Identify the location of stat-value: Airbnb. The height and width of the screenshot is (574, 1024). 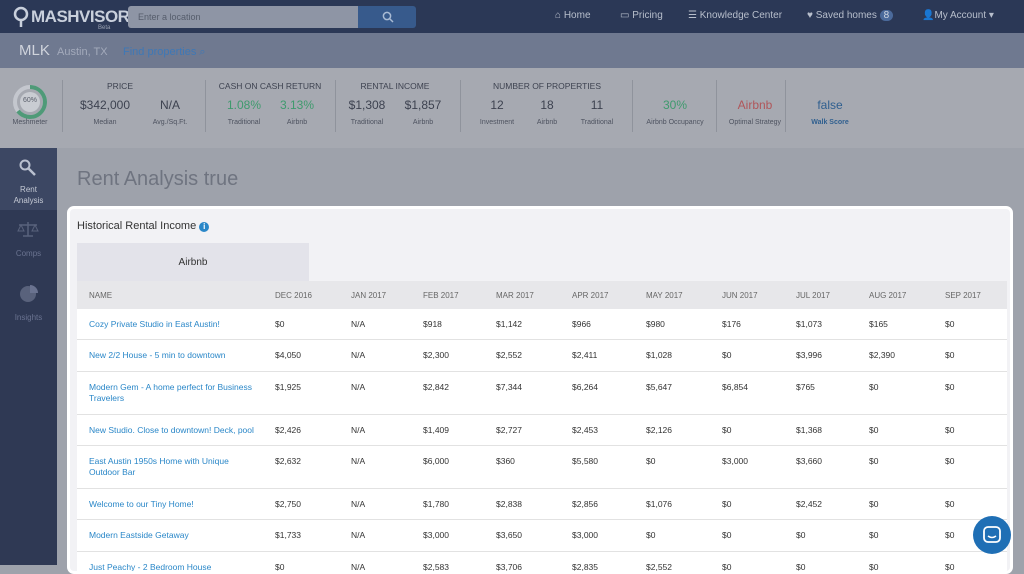
(755, 105).